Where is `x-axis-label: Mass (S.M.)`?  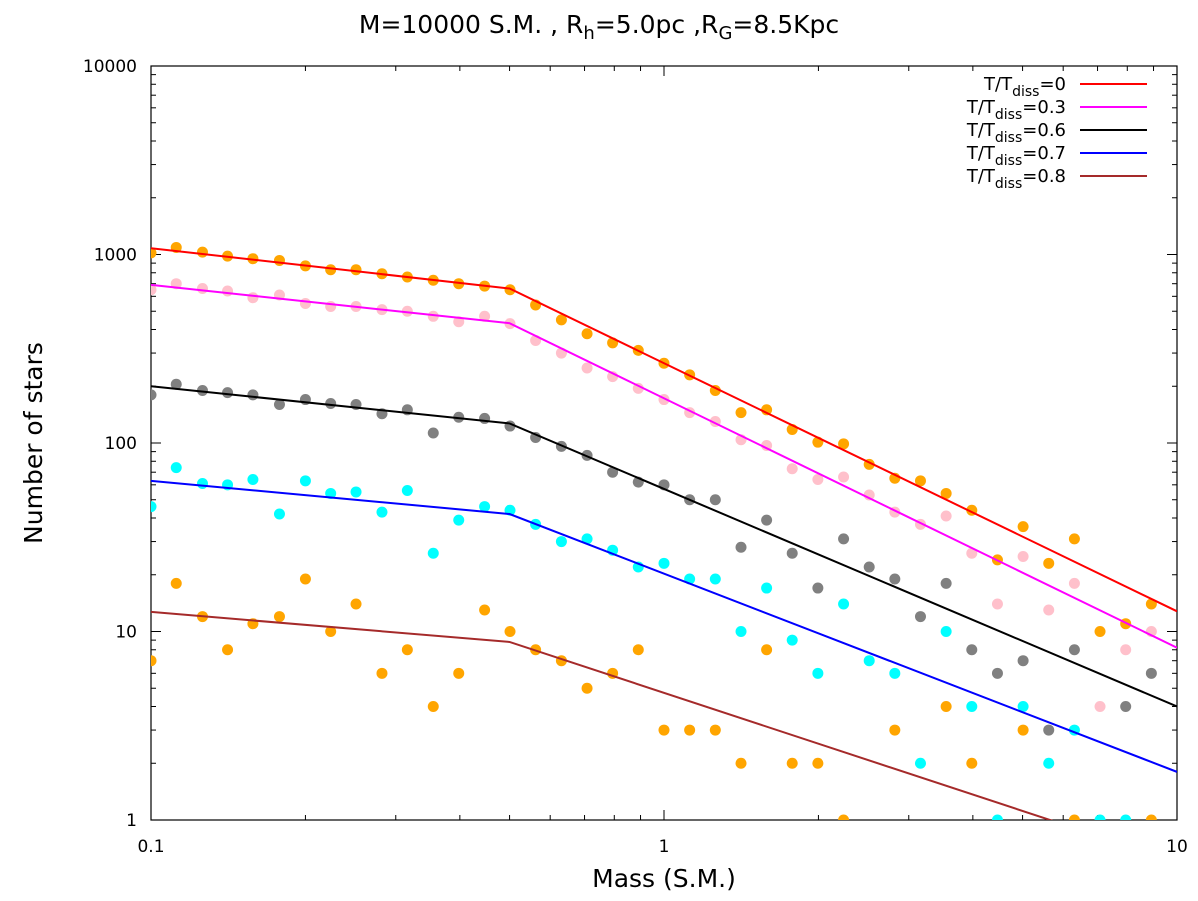
x-axis-label: Mass (S.M.) is located at coordinates (664, 878).